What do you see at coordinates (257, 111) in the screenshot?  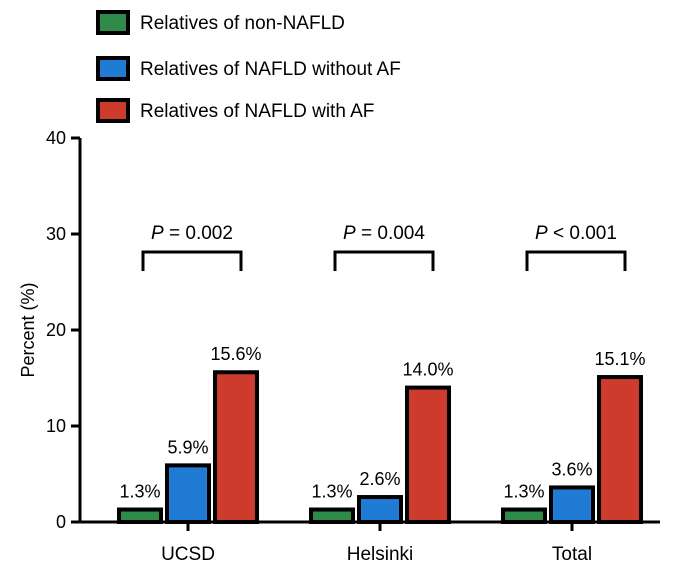 I see `legend-label: Relatives of NAFLD with AF` at bounding box center [257, 111].